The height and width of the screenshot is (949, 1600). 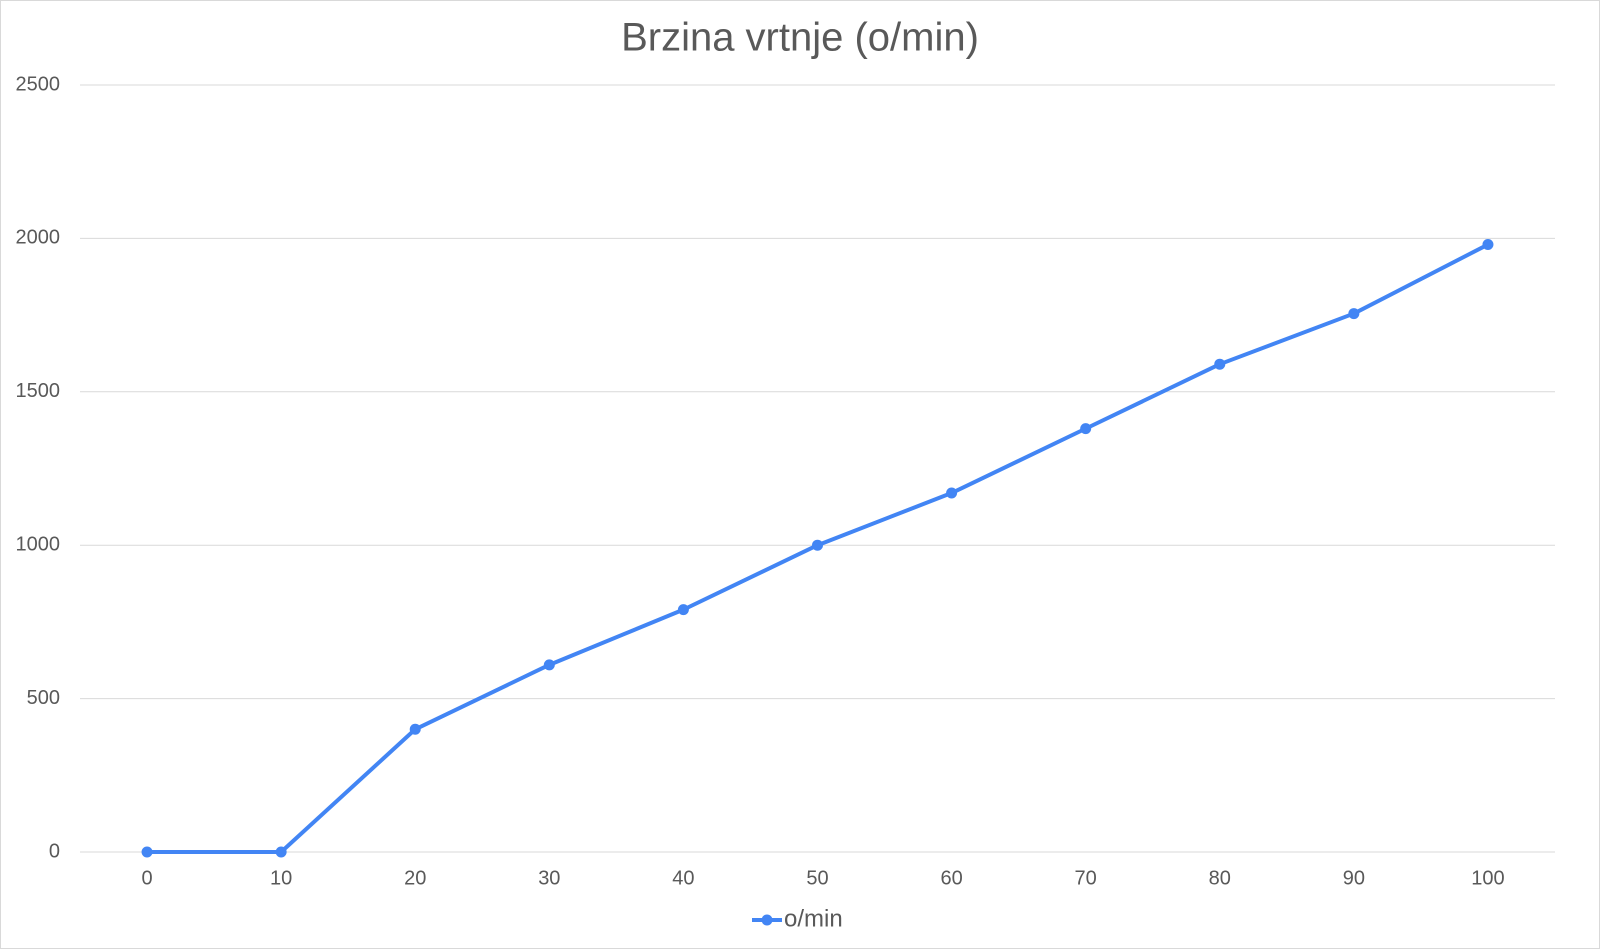 What do you see at coordinates (767, 920) in the screenshot?
I see `legend-marker` at bounding box center [767, 920].